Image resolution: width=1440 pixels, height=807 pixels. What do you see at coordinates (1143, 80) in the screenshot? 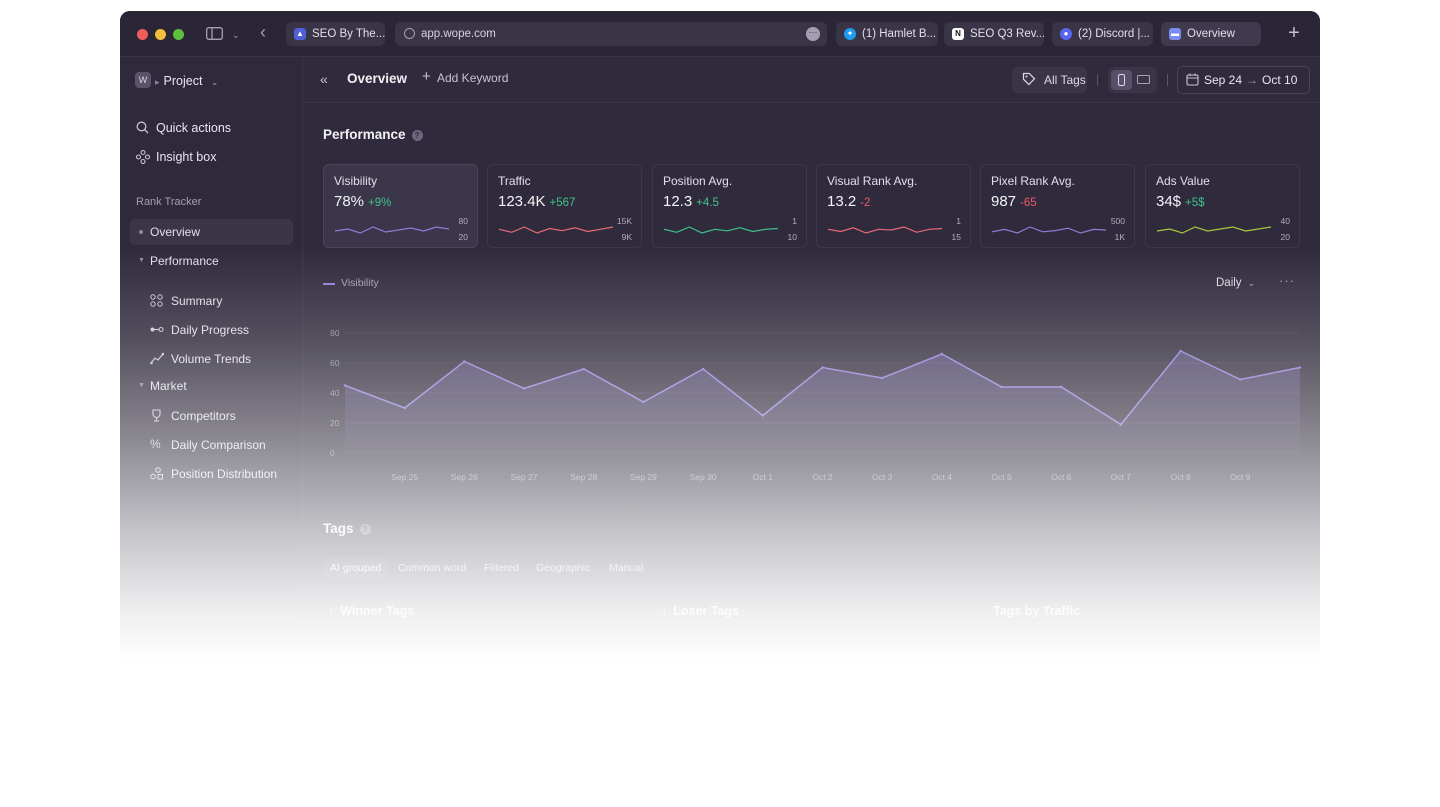
I see `desktop-device-button` at bounding box center [1143, 80].